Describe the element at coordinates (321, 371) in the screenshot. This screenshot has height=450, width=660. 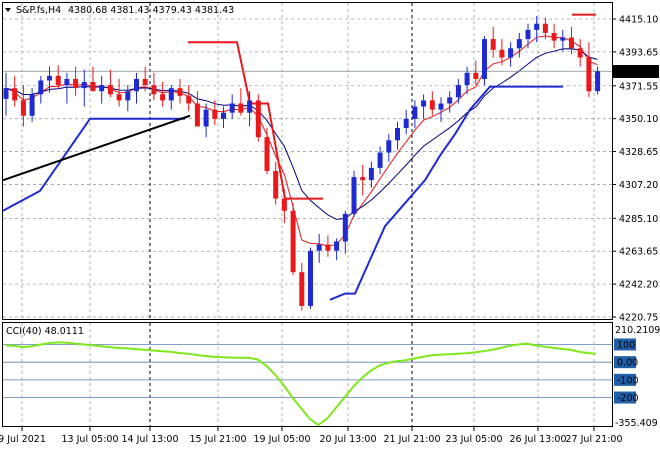
I see `cci-levels: 100 0.00 -100 -200` at that location.